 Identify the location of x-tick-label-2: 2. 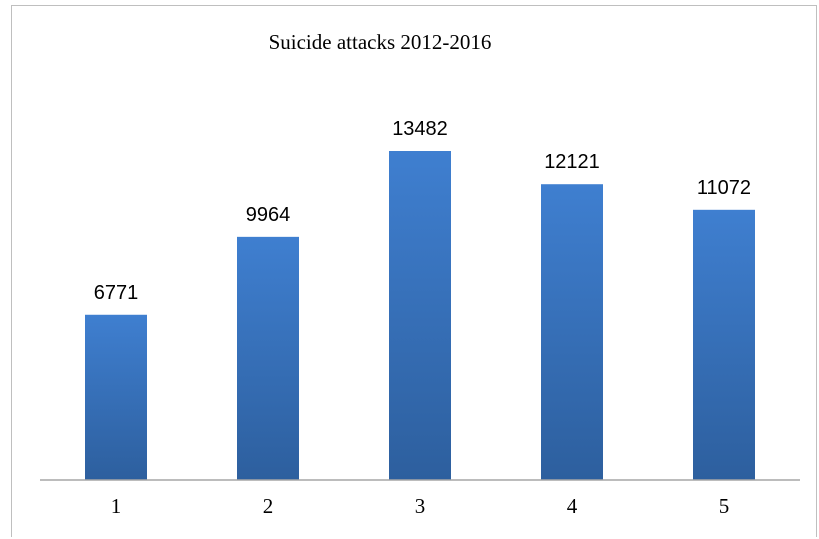
(268, 506).